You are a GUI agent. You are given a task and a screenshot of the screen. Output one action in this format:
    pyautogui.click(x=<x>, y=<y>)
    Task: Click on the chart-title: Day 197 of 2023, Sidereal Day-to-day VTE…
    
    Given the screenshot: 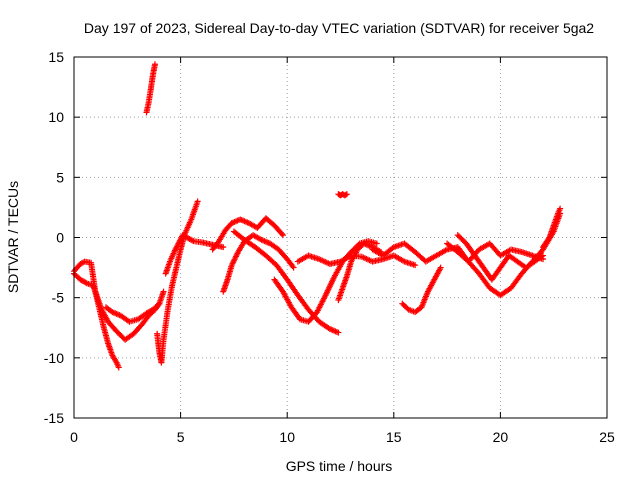 What is the action you would take?
    pyautogui.click(x=339, y=28)
    